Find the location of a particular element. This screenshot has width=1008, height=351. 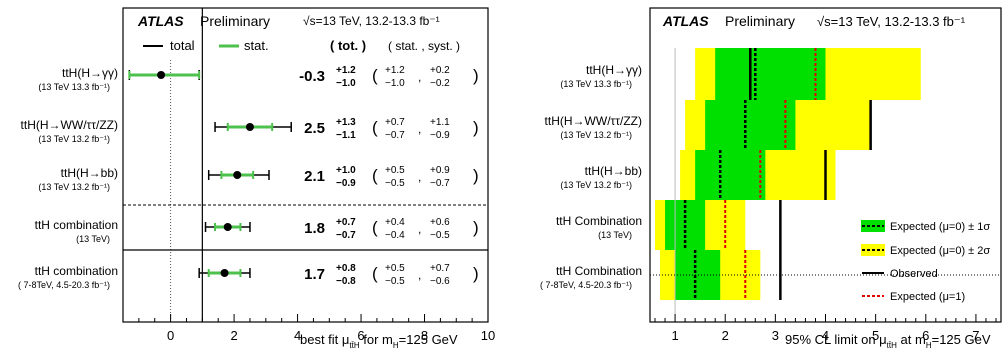

stat-dn: −0.4 is located at coordinates (395, 235).